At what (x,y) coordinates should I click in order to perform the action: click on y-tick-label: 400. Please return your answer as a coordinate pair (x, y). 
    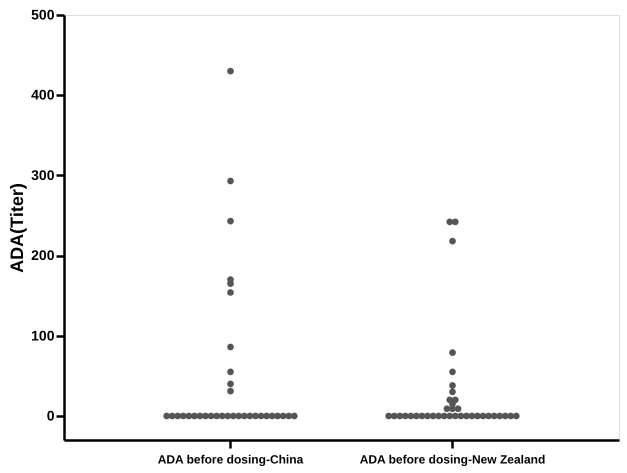
    Looking at the image, I should click on (43, 94).